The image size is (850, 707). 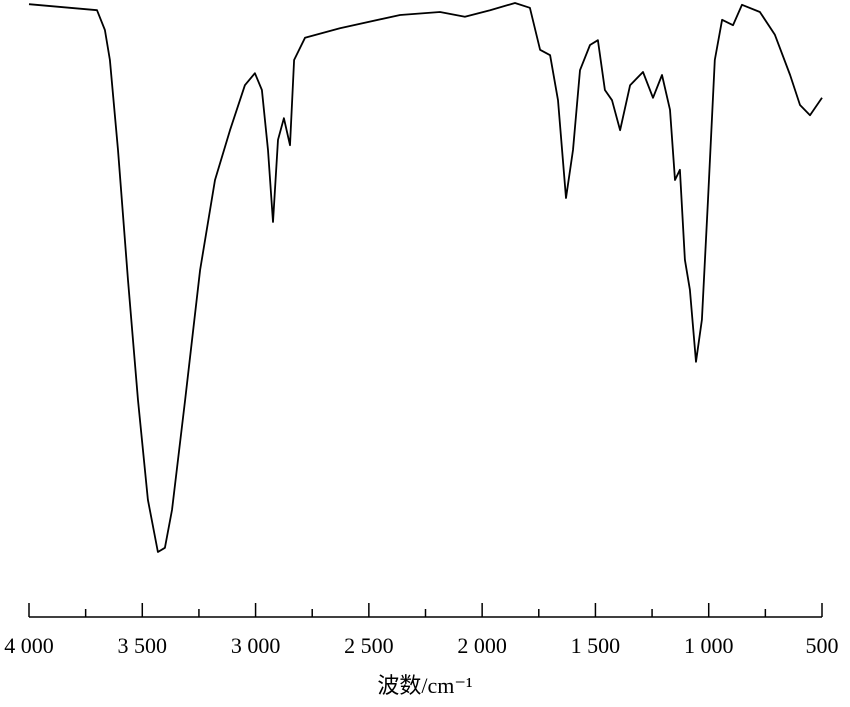 What do you see at coordinates (709, 645) in the screenshot?
I see `x-tick-label: 1 000` at bounding box center [709, 645].